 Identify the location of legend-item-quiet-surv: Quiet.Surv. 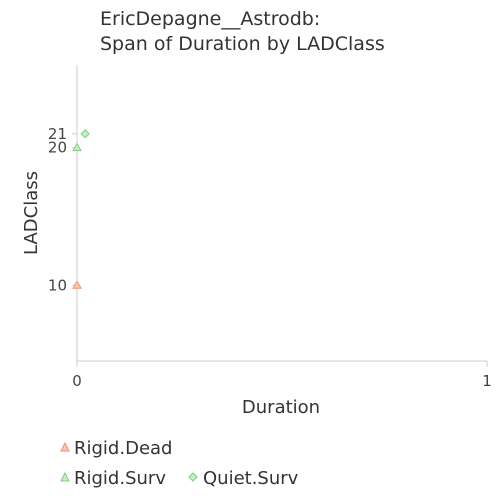
(244, 478).